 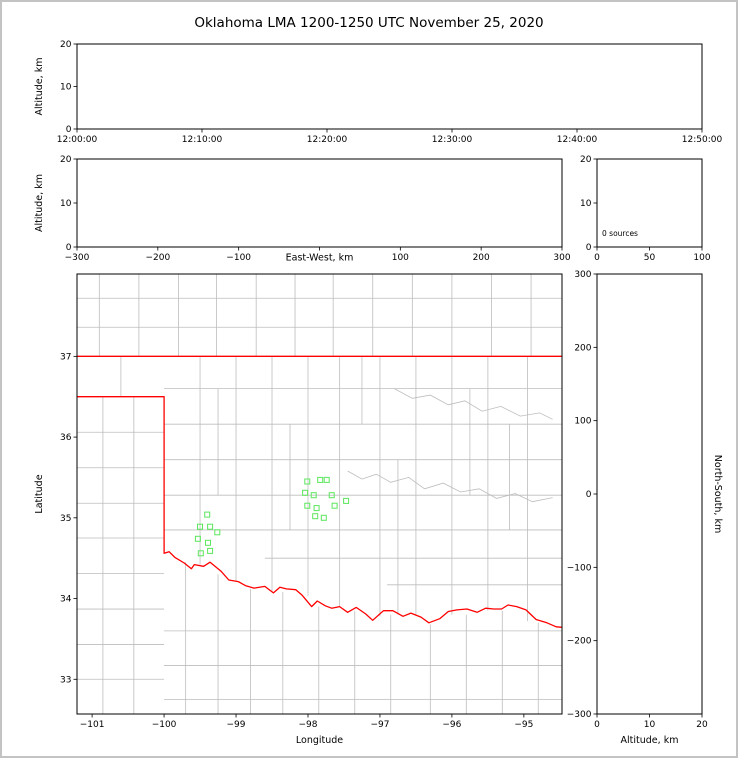 What do you see at coordinates (577, 140) in the screenshot?
I see `time_height-x-tick-label: 12:40:00` at bounding box center [577, 140].